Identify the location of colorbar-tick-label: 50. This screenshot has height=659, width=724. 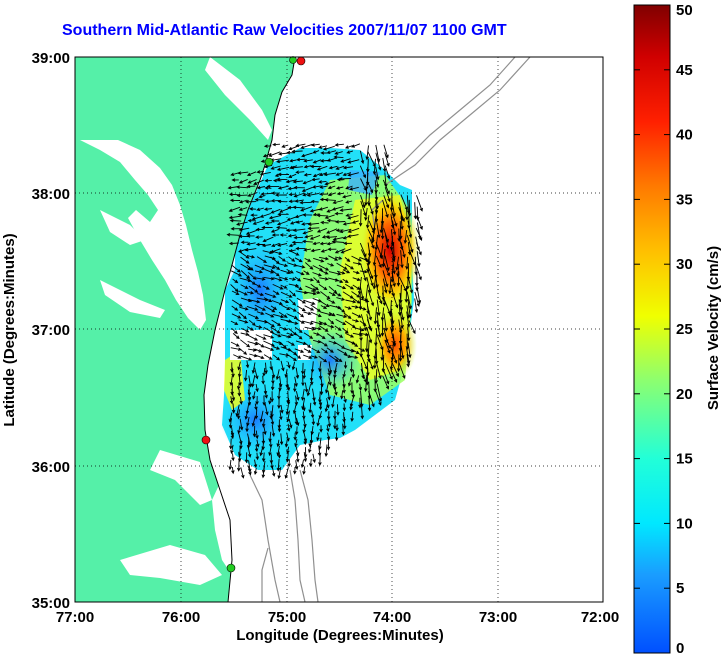
(684, 10).